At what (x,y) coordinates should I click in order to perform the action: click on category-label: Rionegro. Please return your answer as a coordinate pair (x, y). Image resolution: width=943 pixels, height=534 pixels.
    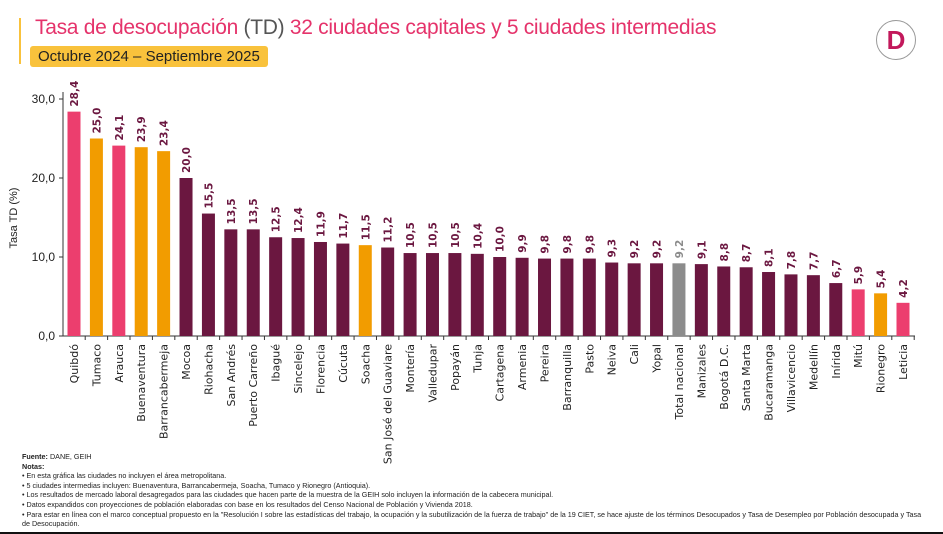
    Looking at the image, I should click on (881, 368).